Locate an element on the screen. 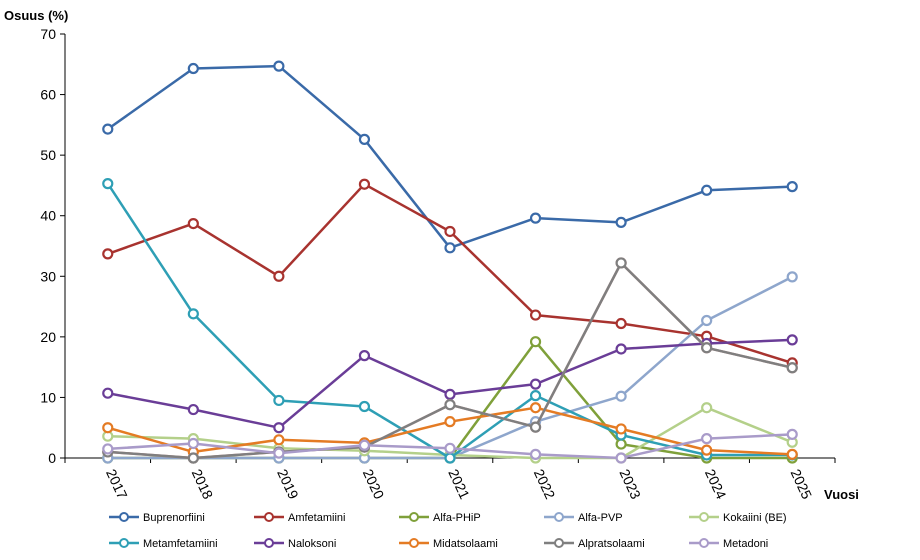 The height and width of the screenshot is (560, 920). legend-item: Metamfetamiini is located at coordinates (163, 544).